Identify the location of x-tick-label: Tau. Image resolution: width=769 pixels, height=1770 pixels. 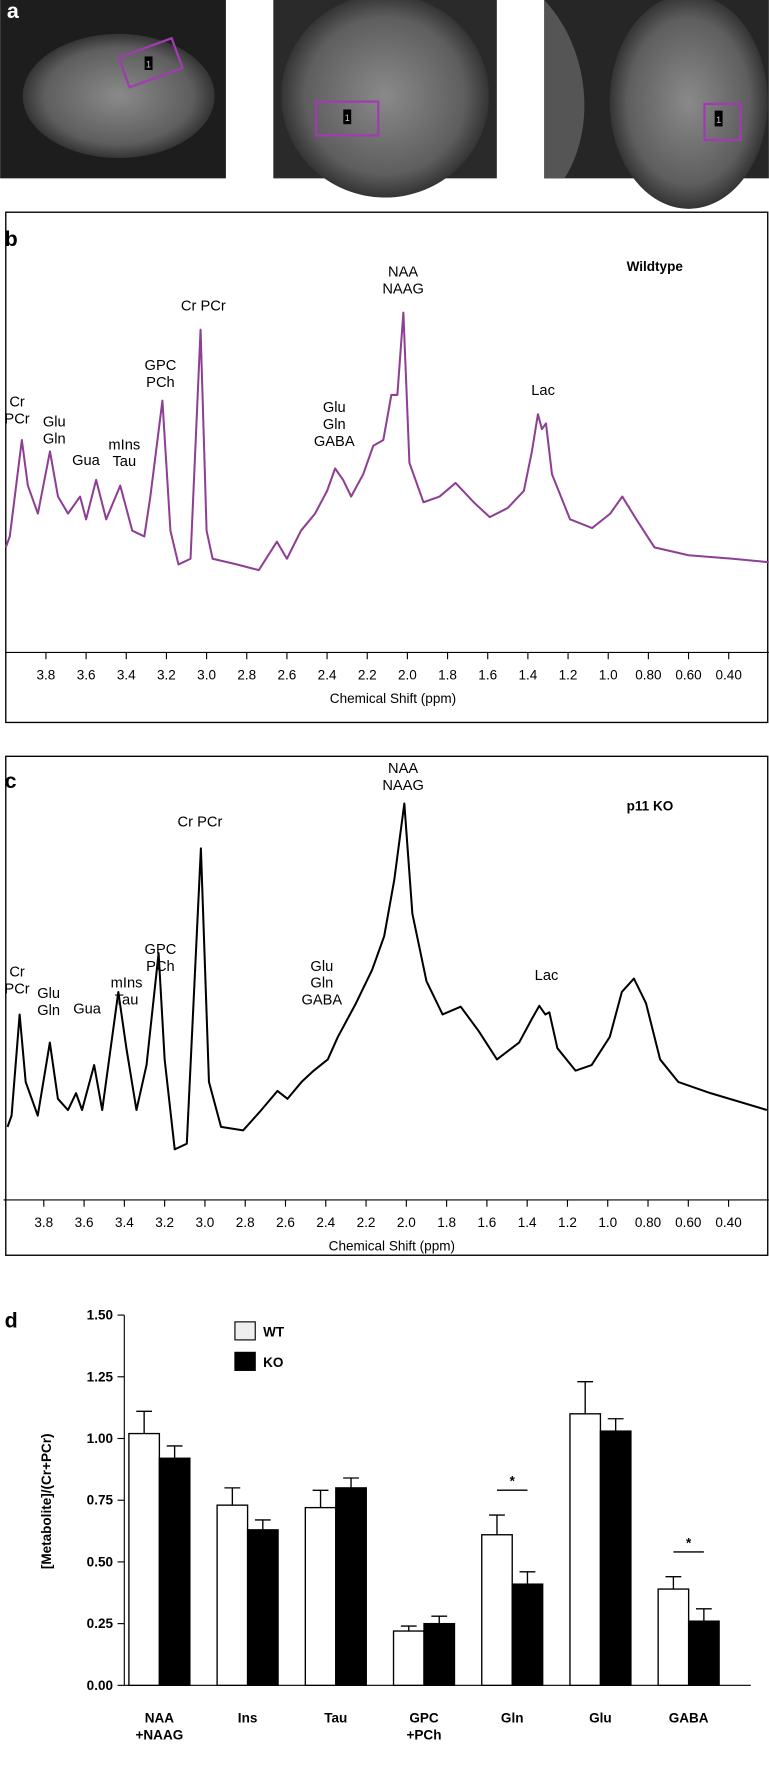
(335, 1718).